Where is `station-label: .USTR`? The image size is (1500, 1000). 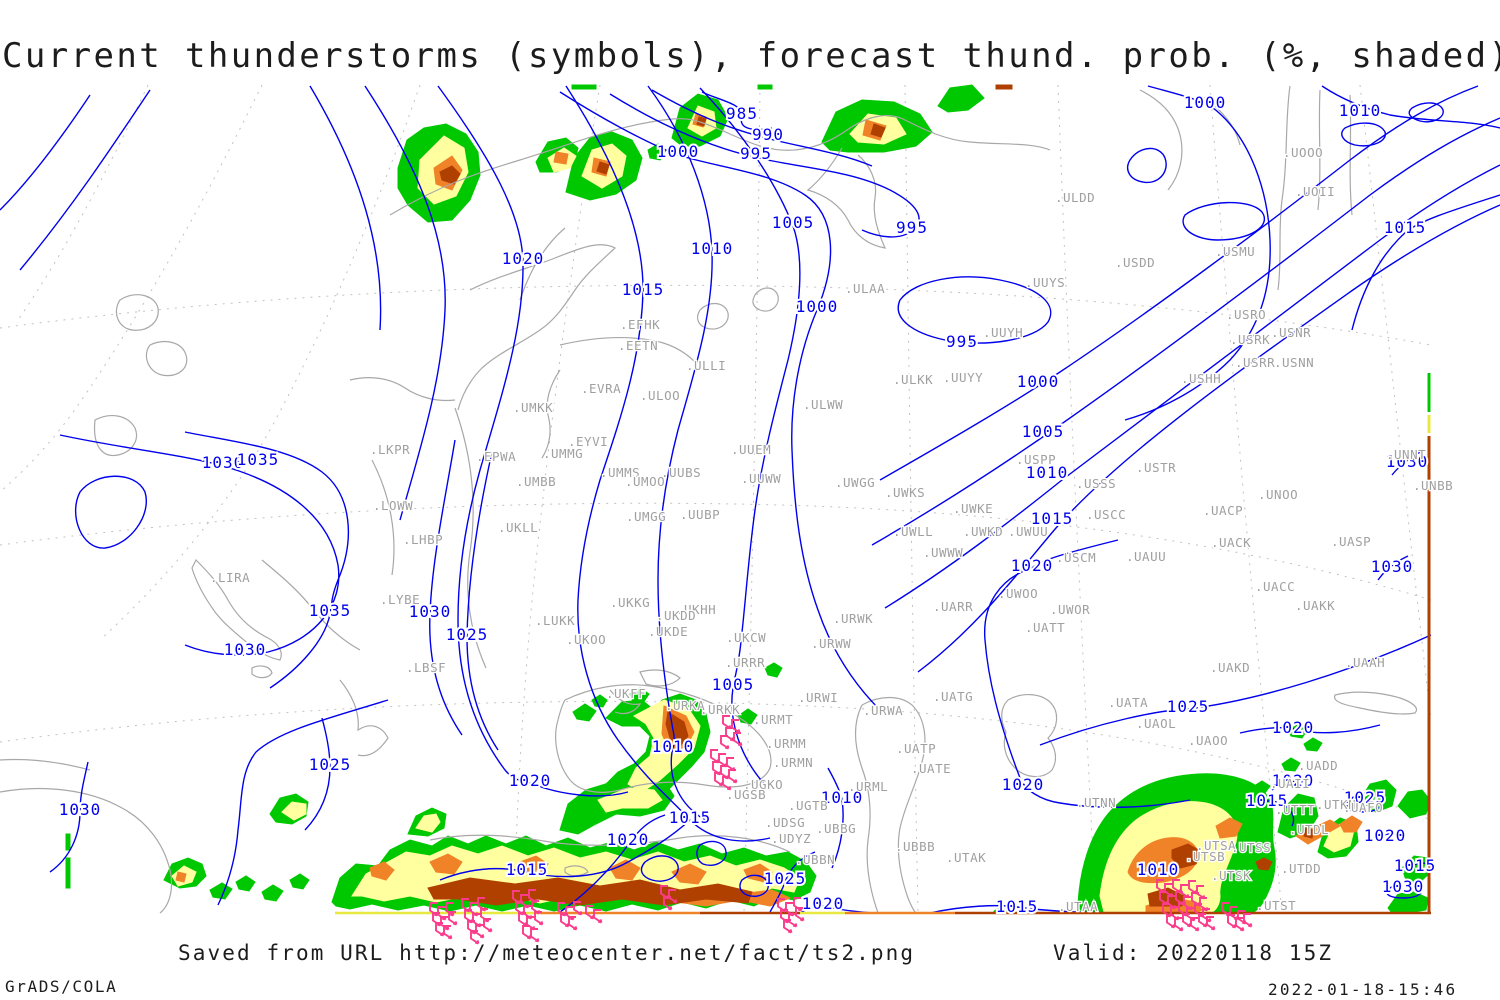 station-label: .USTR is located at coordinates (1156, 467).